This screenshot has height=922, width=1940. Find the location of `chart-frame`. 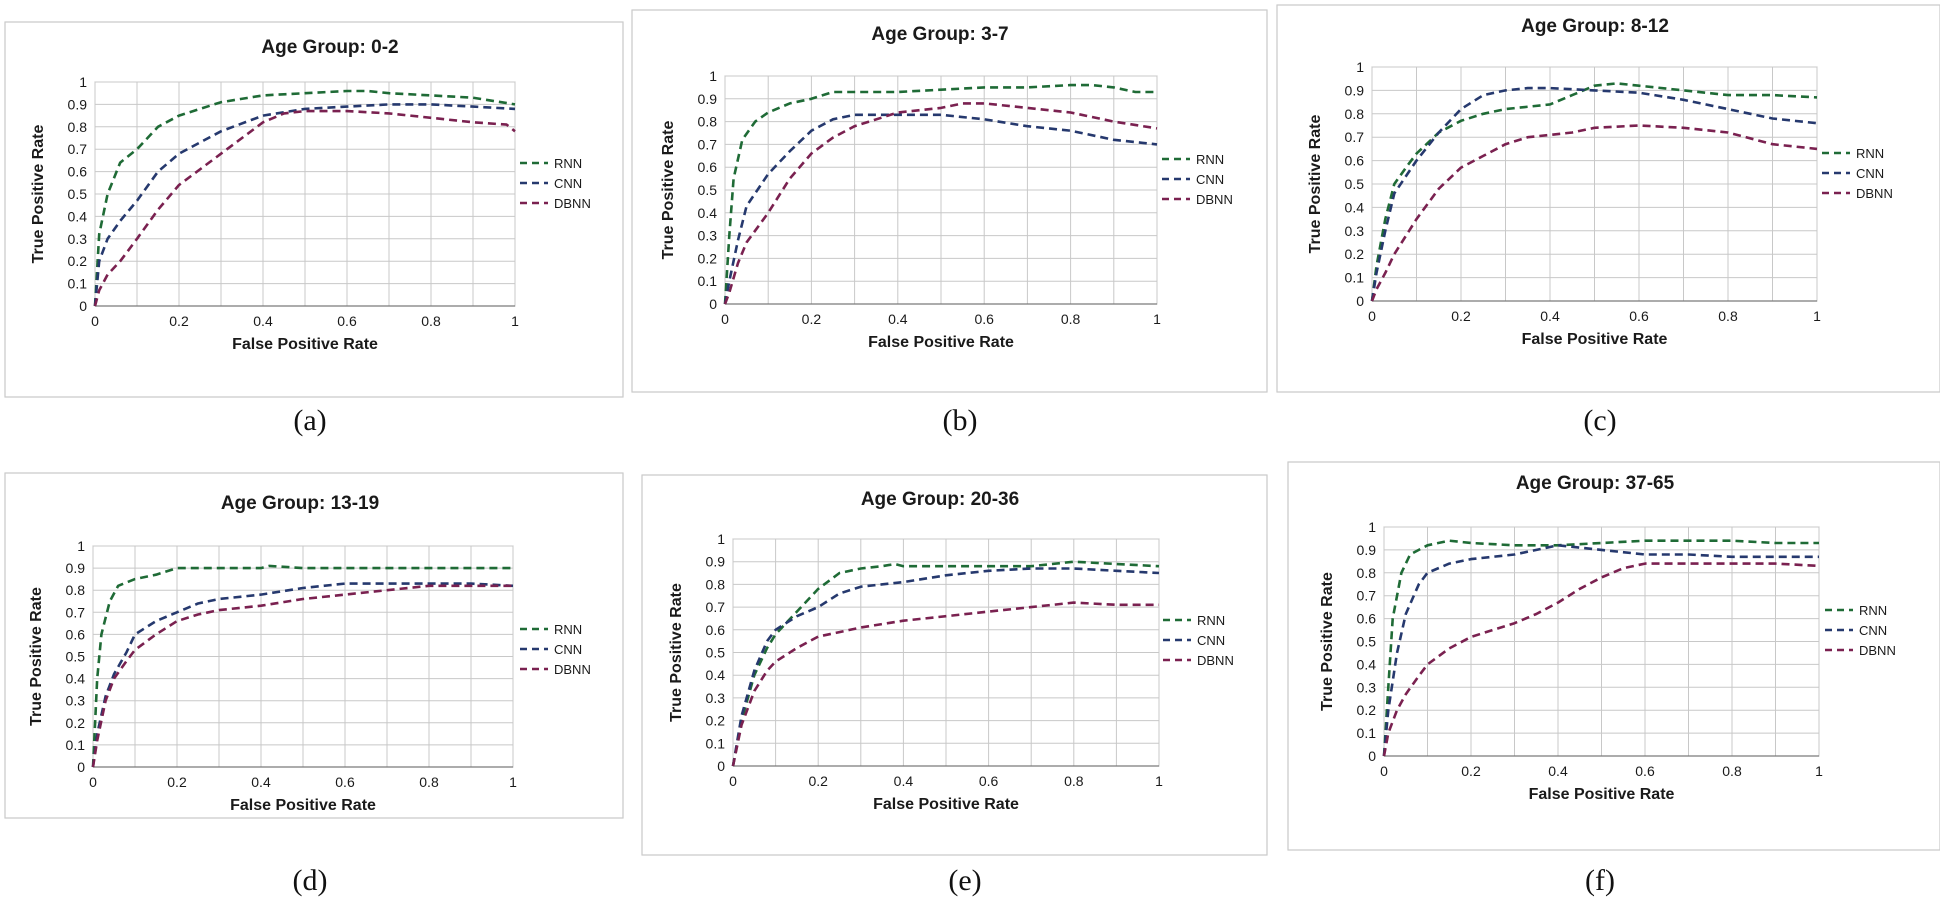

chart-frame is located at coordinates (954, 665).